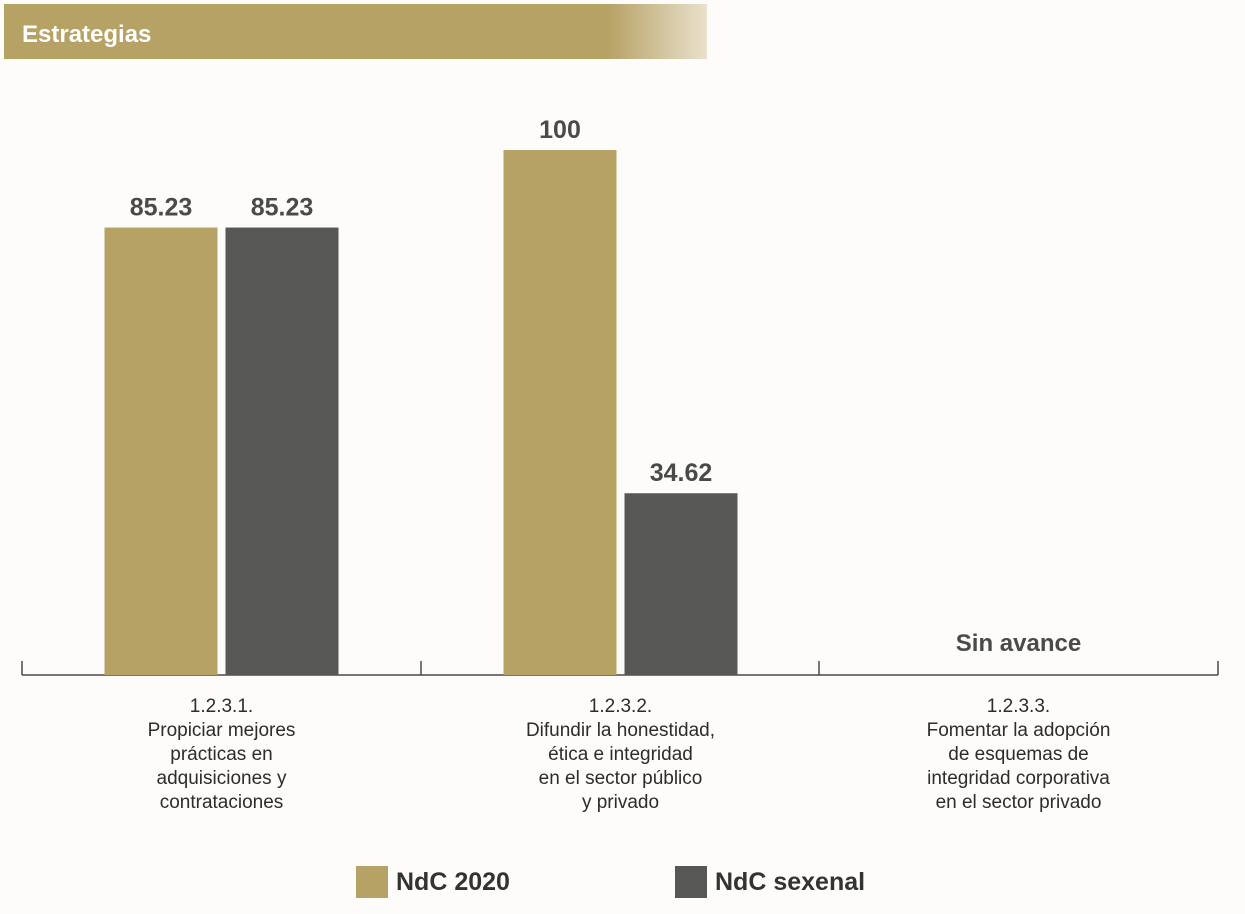 Image resolution: width=1245 pixels, height=914 pixels. Describe the element at coordinates (790, 881) in the screenshot. I see `legend-label-sexenal: NdC sexenal` at that location.